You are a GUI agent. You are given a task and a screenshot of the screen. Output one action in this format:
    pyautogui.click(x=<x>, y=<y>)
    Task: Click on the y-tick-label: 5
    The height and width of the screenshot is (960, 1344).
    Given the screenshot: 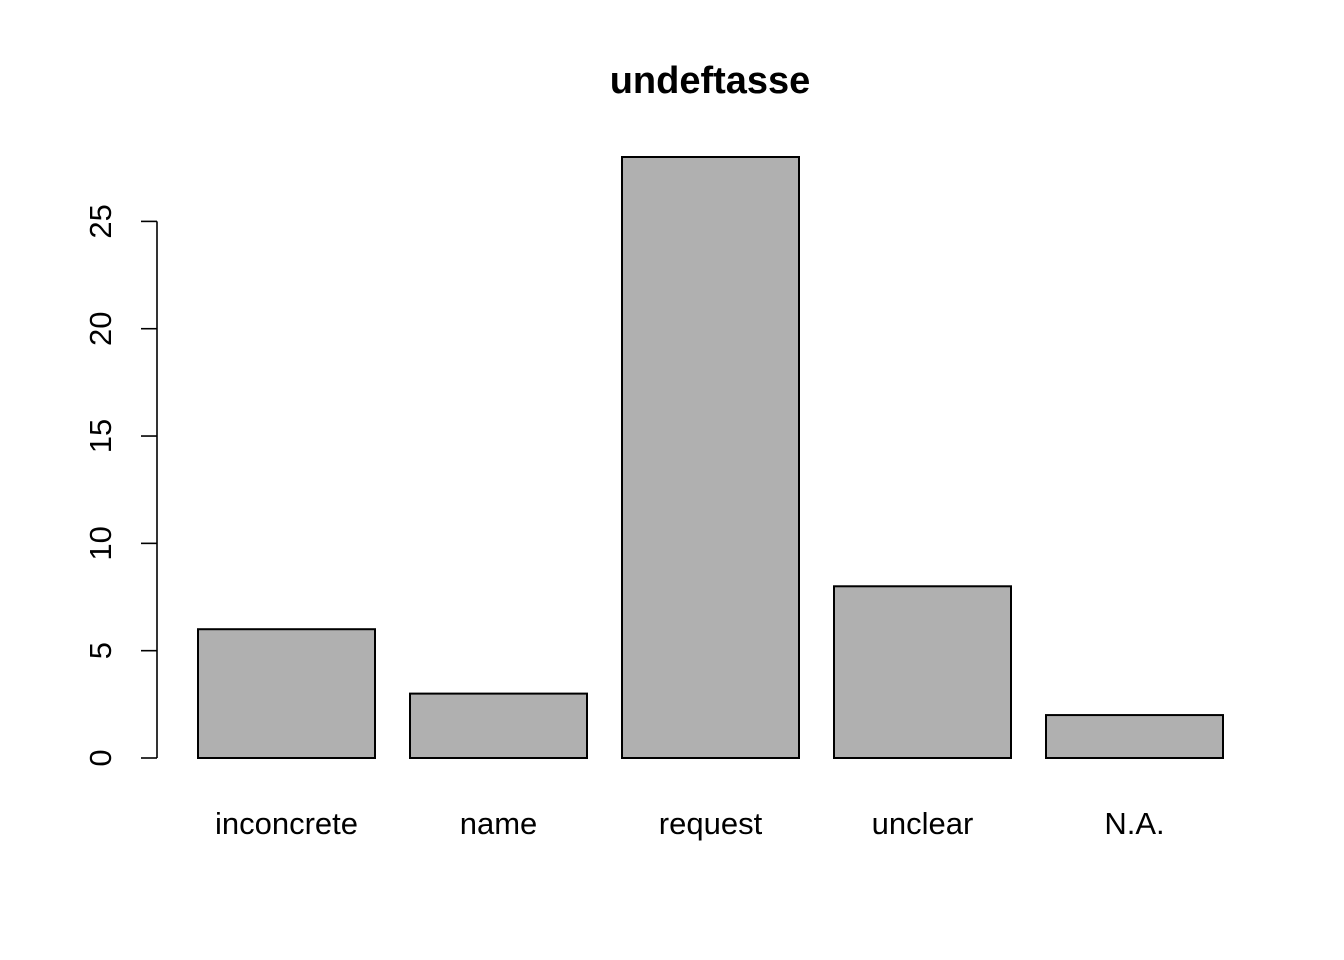 What is the action you would take?
    pyautogui.click(x=100, y=650)
    